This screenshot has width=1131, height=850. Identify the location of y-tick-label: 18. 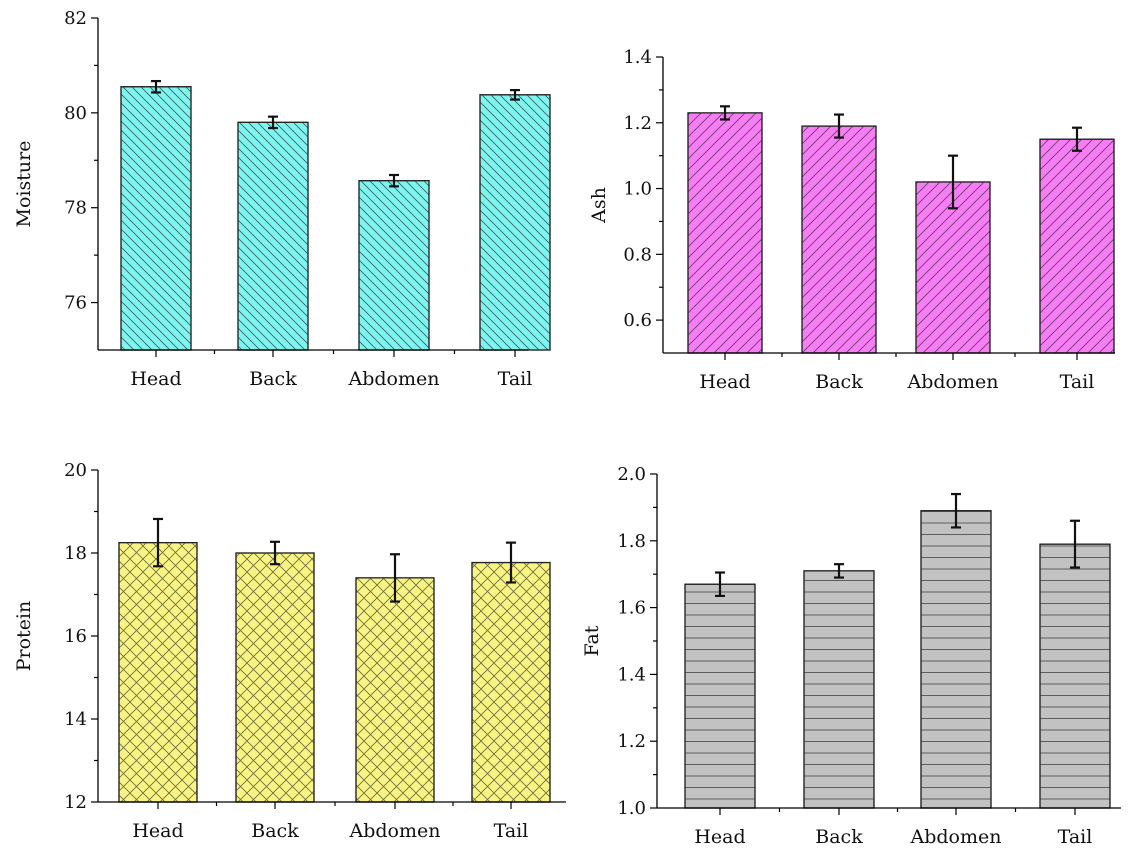
(75, 553).